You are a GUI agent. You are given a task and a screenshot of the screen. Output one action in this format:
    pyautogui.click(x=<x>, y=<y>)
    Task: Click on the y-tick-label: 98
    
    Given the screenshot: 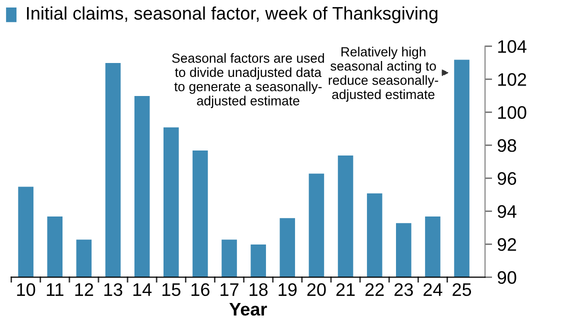 What is the action you would take?
    pyautogui.click(x=507, y=145)
    